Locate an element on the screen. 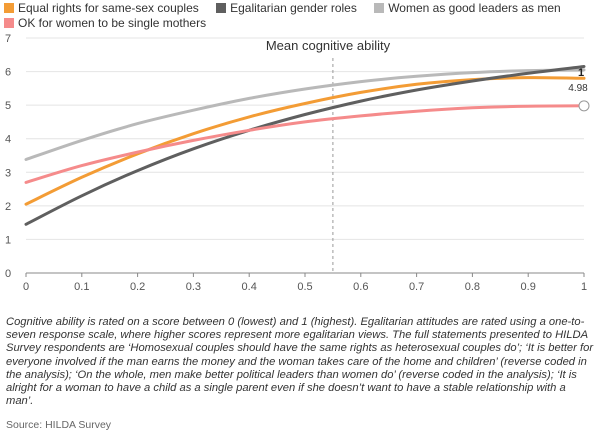 The width and height of the screenshot is (600, 433). y-tick-label: 0 is located at coordinates (8, 274).